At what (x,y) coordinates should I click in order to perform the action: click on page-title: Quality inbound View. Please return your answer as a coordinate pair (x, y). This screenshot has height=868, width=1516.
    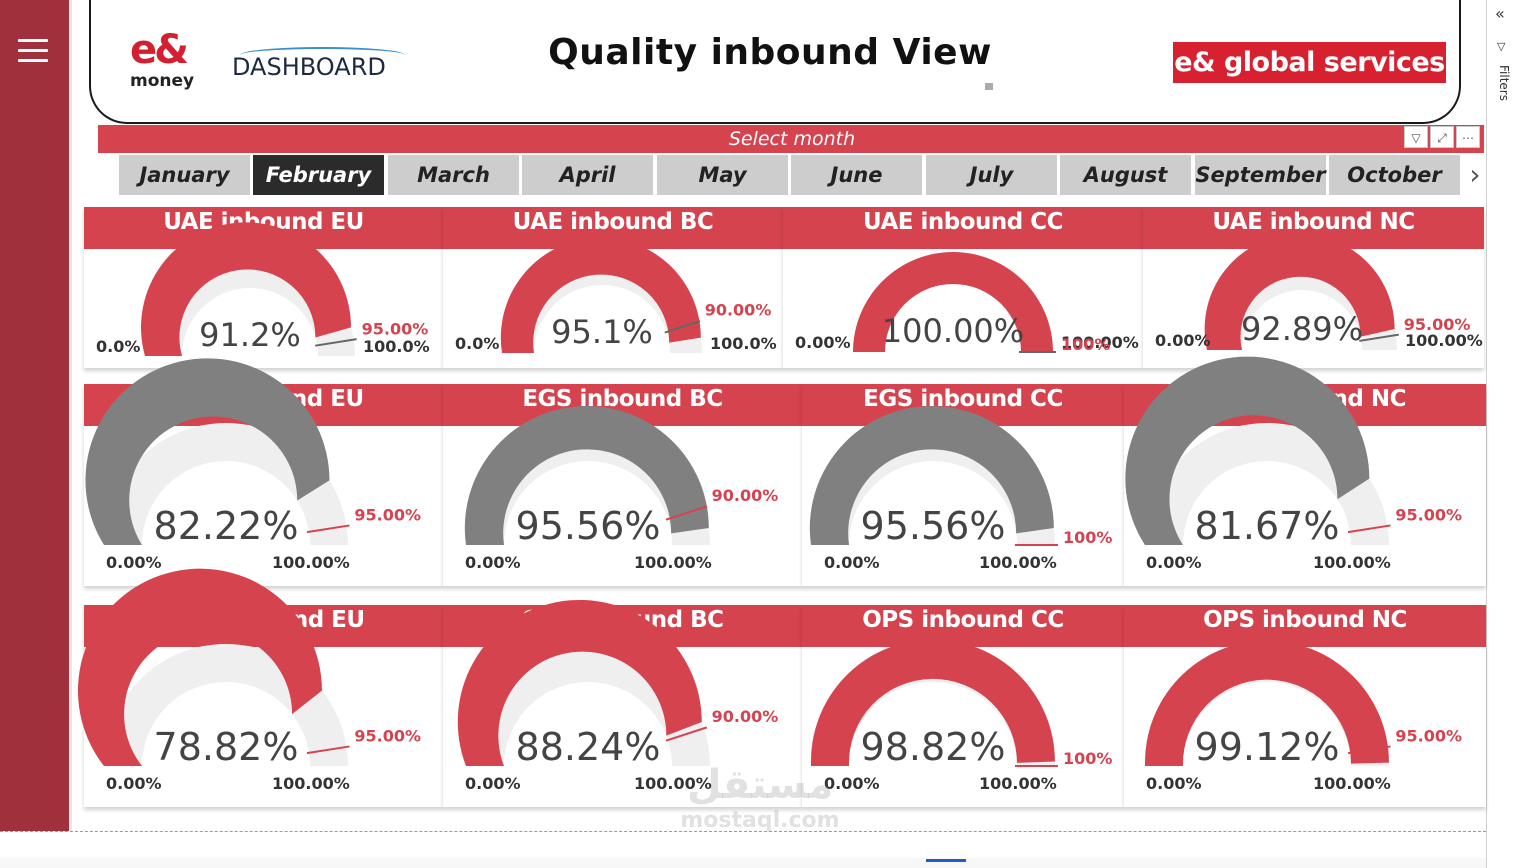
    Looking at the image, I should click on (770, 52).